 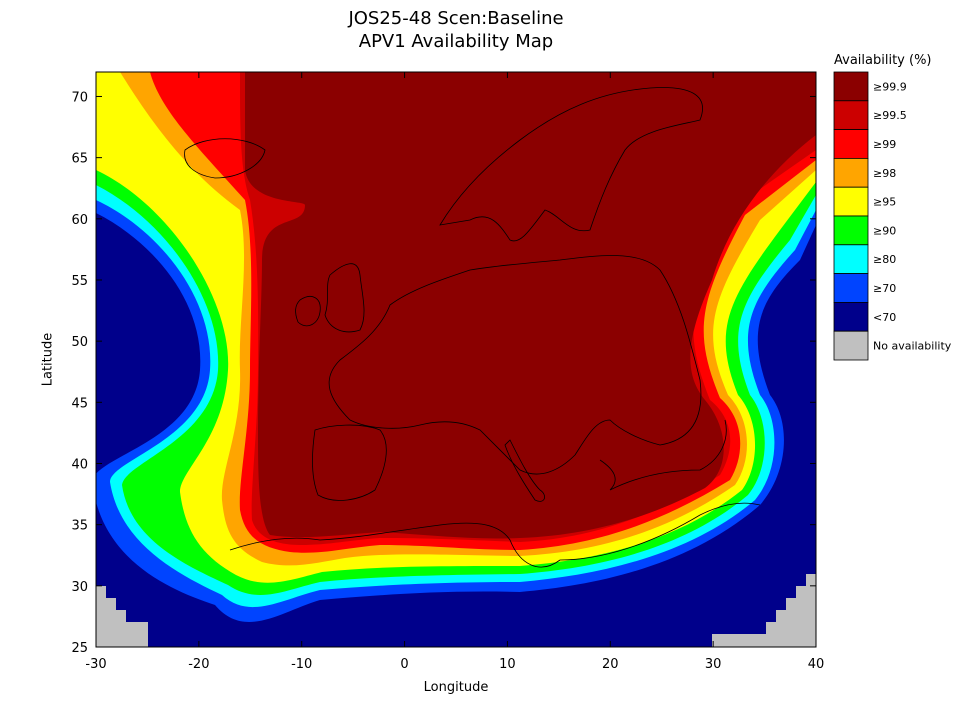 I want to click on coastline-greece-turkey, so click(x=663, y=455).